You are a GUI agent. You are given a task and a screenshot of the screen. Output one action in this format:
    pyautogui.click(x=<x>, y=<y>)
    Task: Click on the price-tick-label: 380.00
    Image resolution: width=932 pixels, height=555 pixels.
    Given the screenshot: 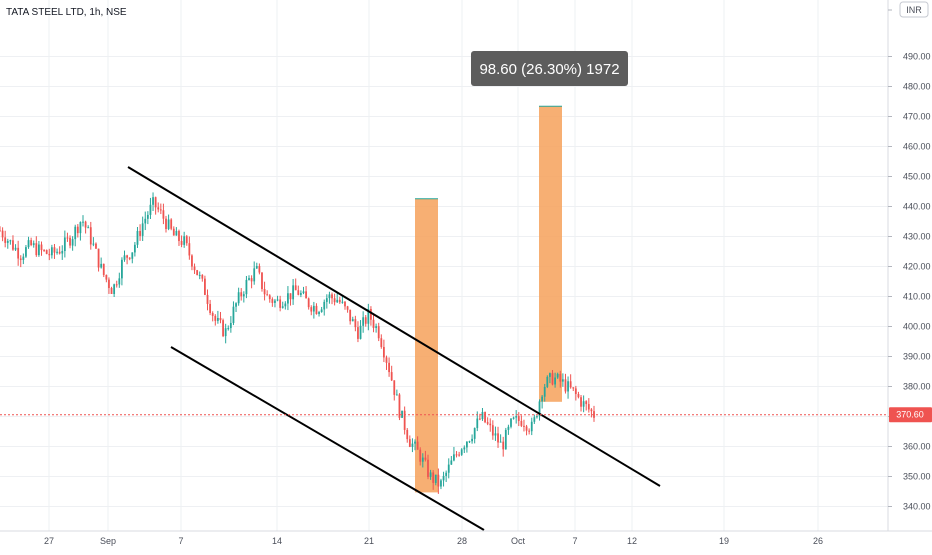 What is the action you would take?
    pyautogui.click(x=917, y=387)
    